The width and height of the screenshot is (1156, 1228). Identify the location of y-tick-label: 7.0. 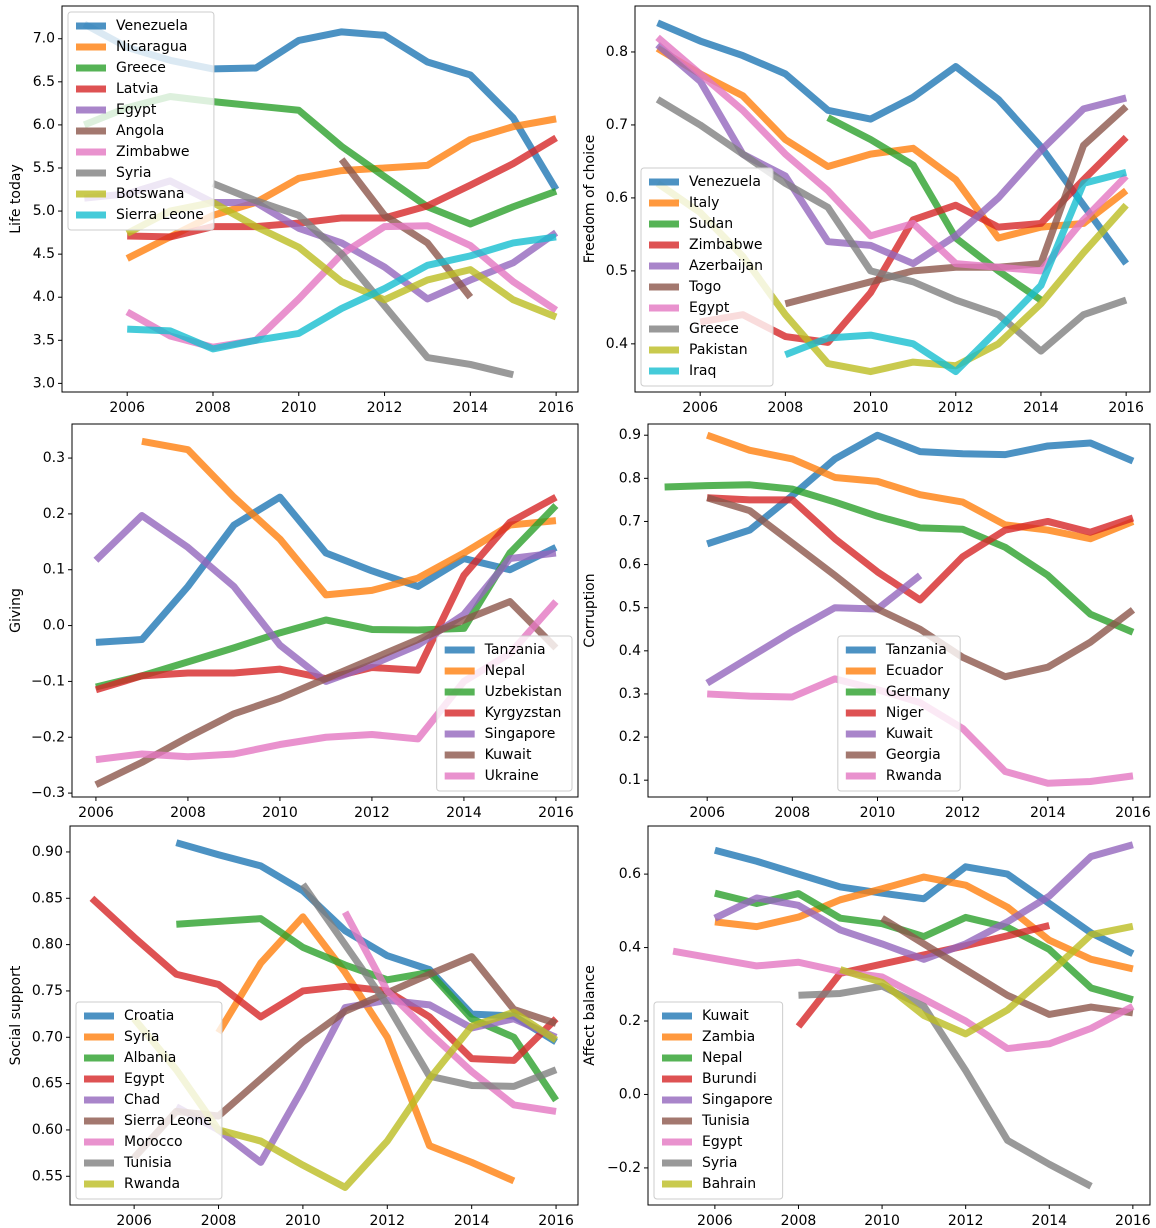
(44, 39).